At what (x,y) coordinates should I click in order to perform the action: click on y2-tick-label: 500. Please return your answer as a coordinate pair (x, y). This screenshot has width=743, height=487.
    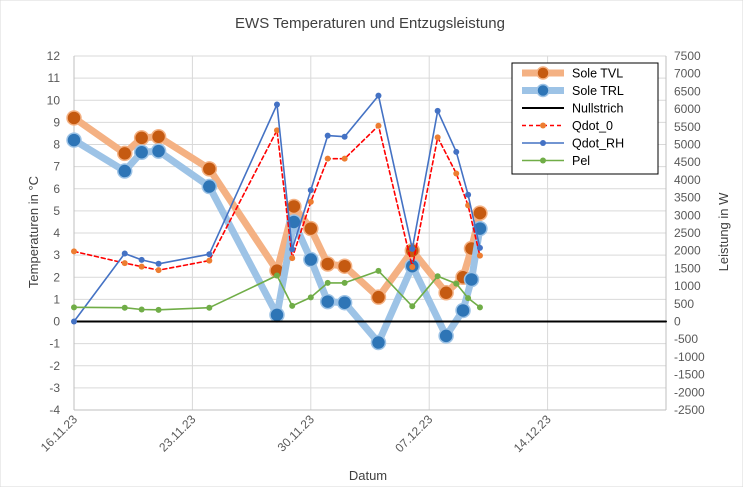
    Looking at the image, I should click on (684, 304).